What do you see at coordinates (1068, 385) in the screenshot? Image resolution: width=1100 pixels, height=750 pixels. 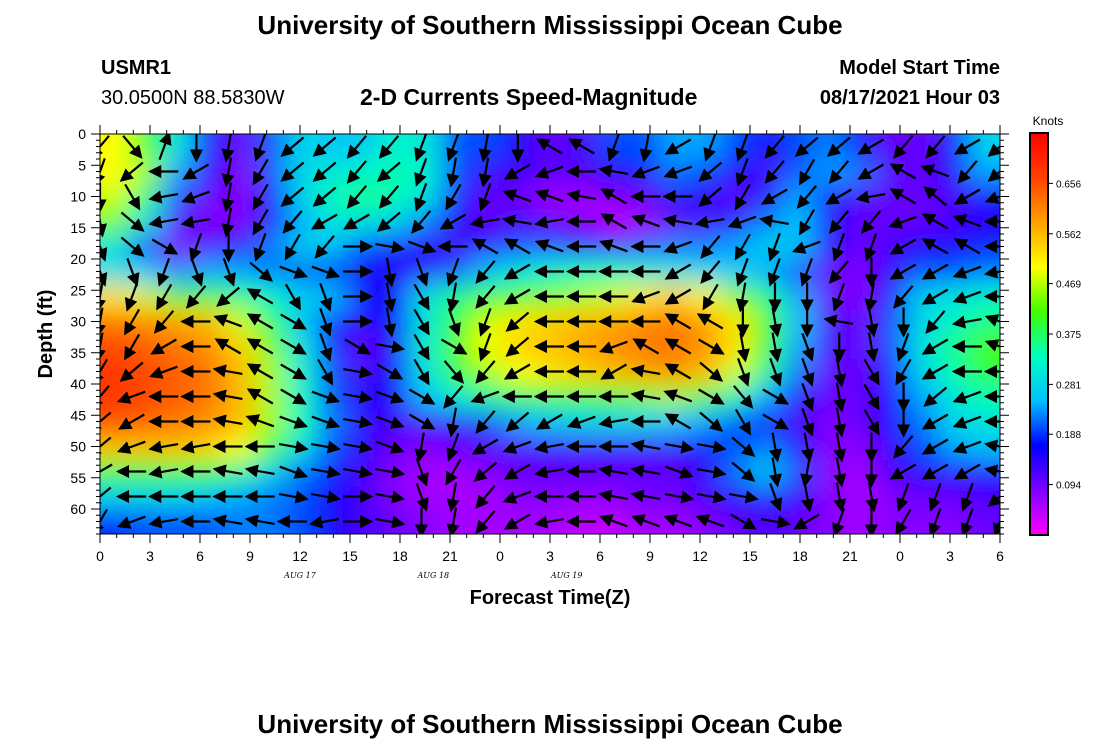 I see `colorbar-tick-label: 0.281` at bounding box center [1068, 385].